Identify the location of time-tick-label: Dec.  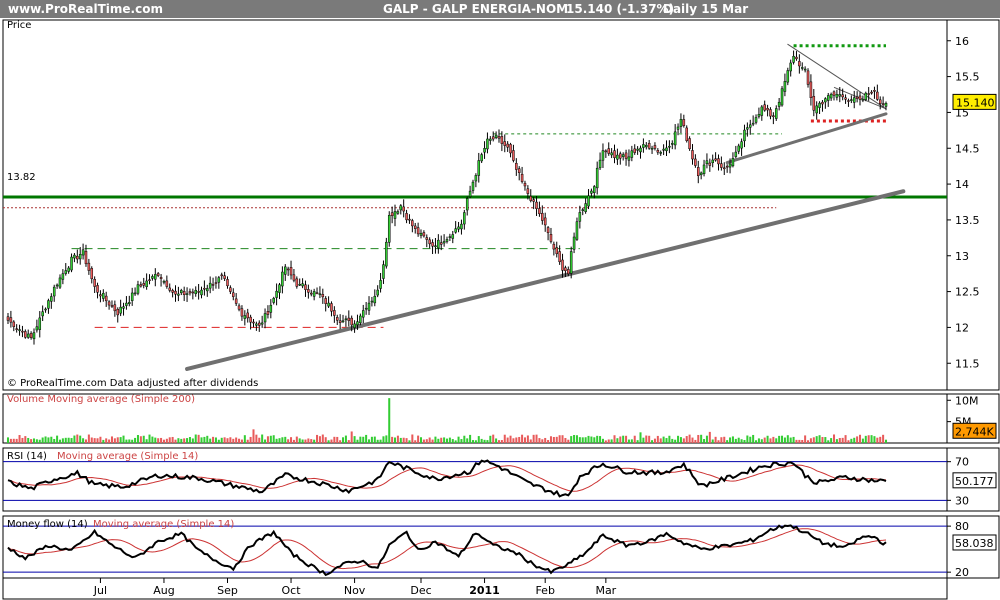
(420, 590).